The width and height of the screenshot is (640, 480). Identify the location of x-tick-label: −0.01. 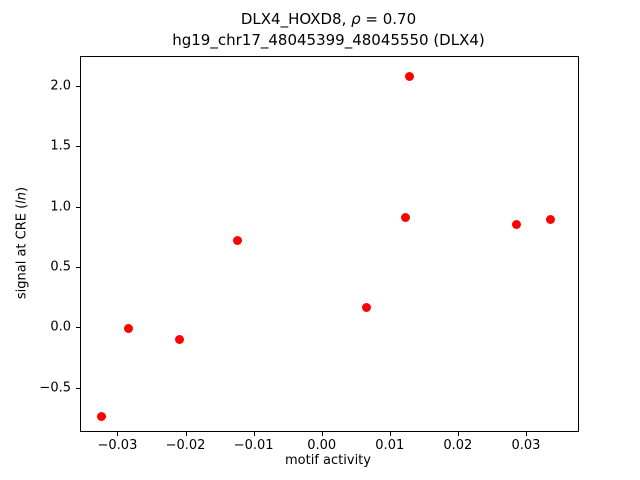
(253, 445).